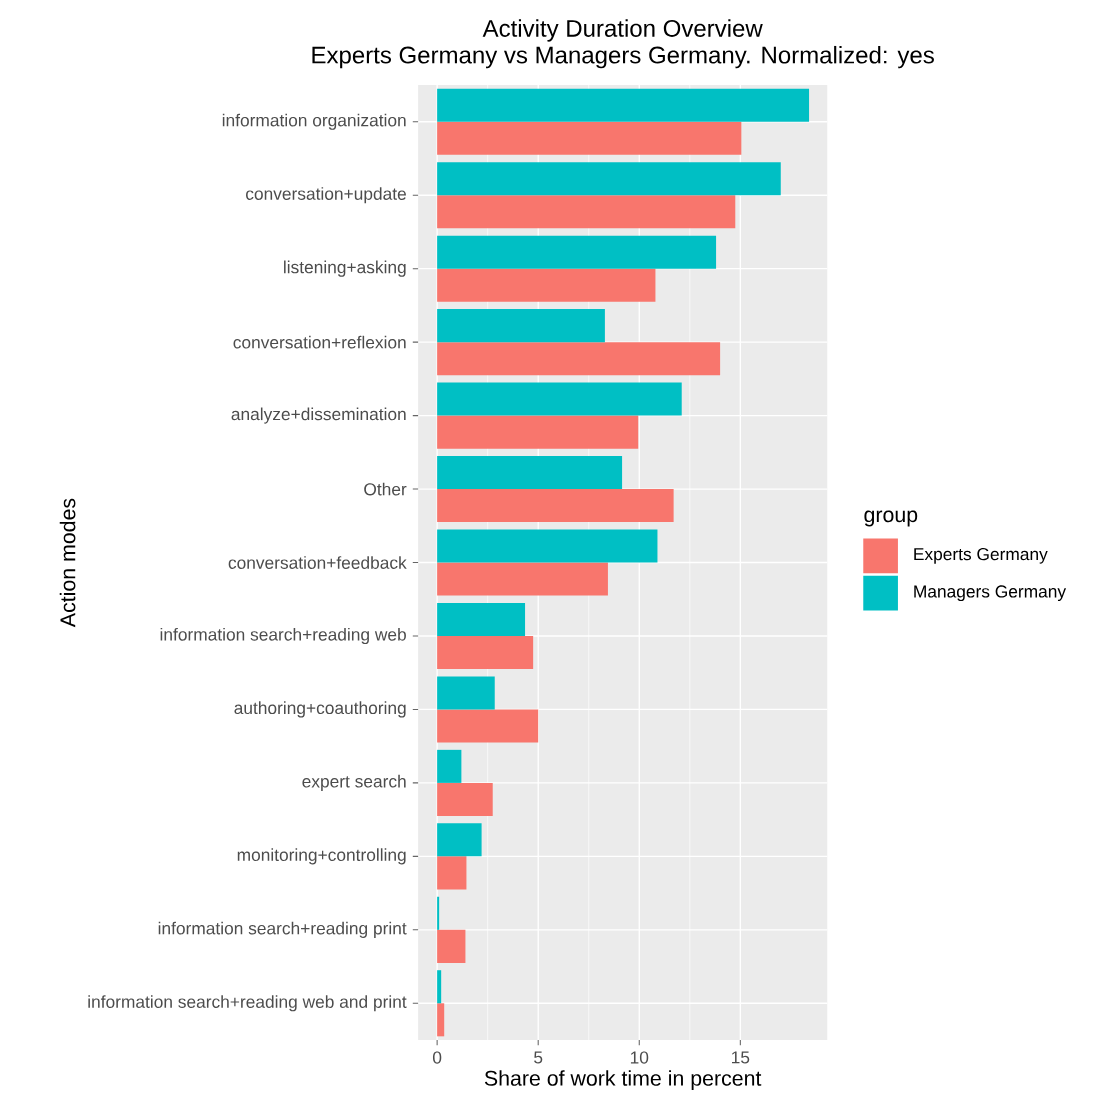 The height and width of the screenshot is (1103, 1096). I want to click on y-tick-label: expert search, so click(354, 782).